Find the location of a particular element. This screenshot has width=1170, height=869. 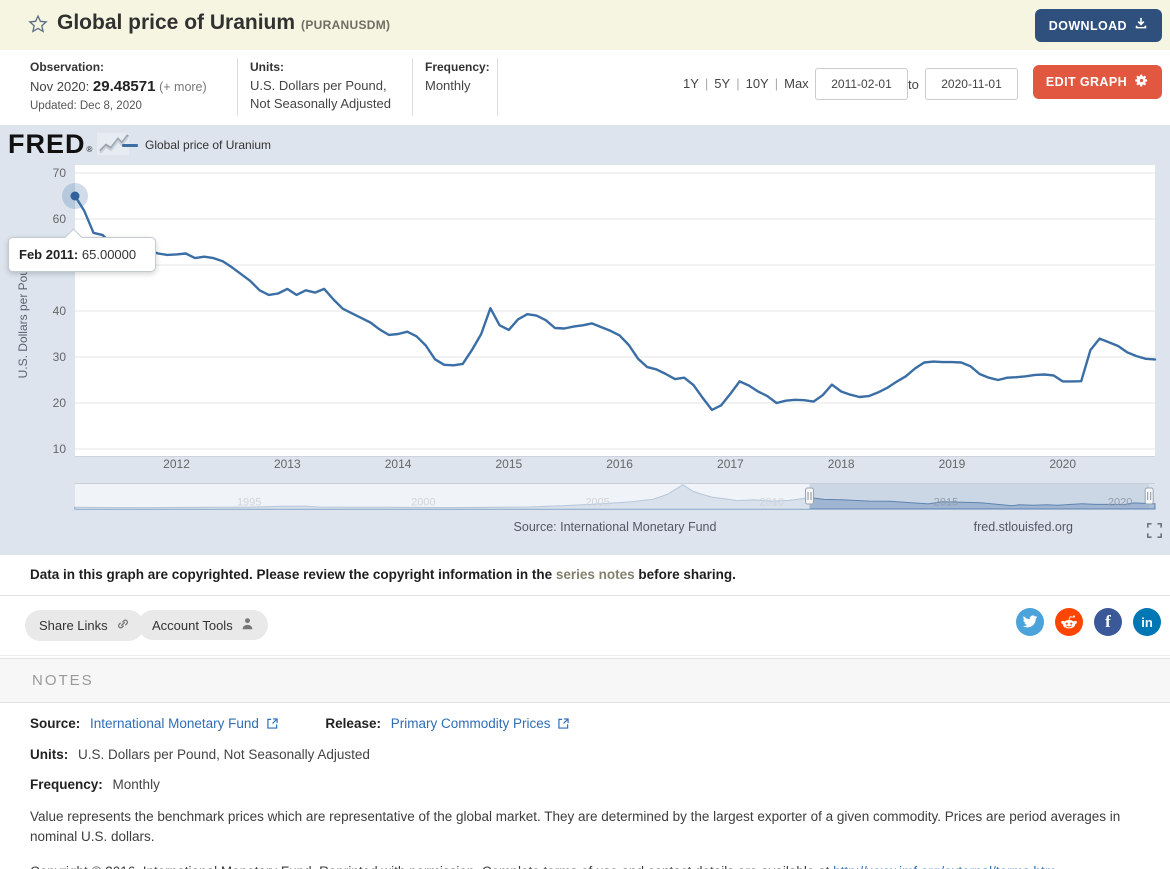

twitter-icon is located at coordinates (1030, 622).